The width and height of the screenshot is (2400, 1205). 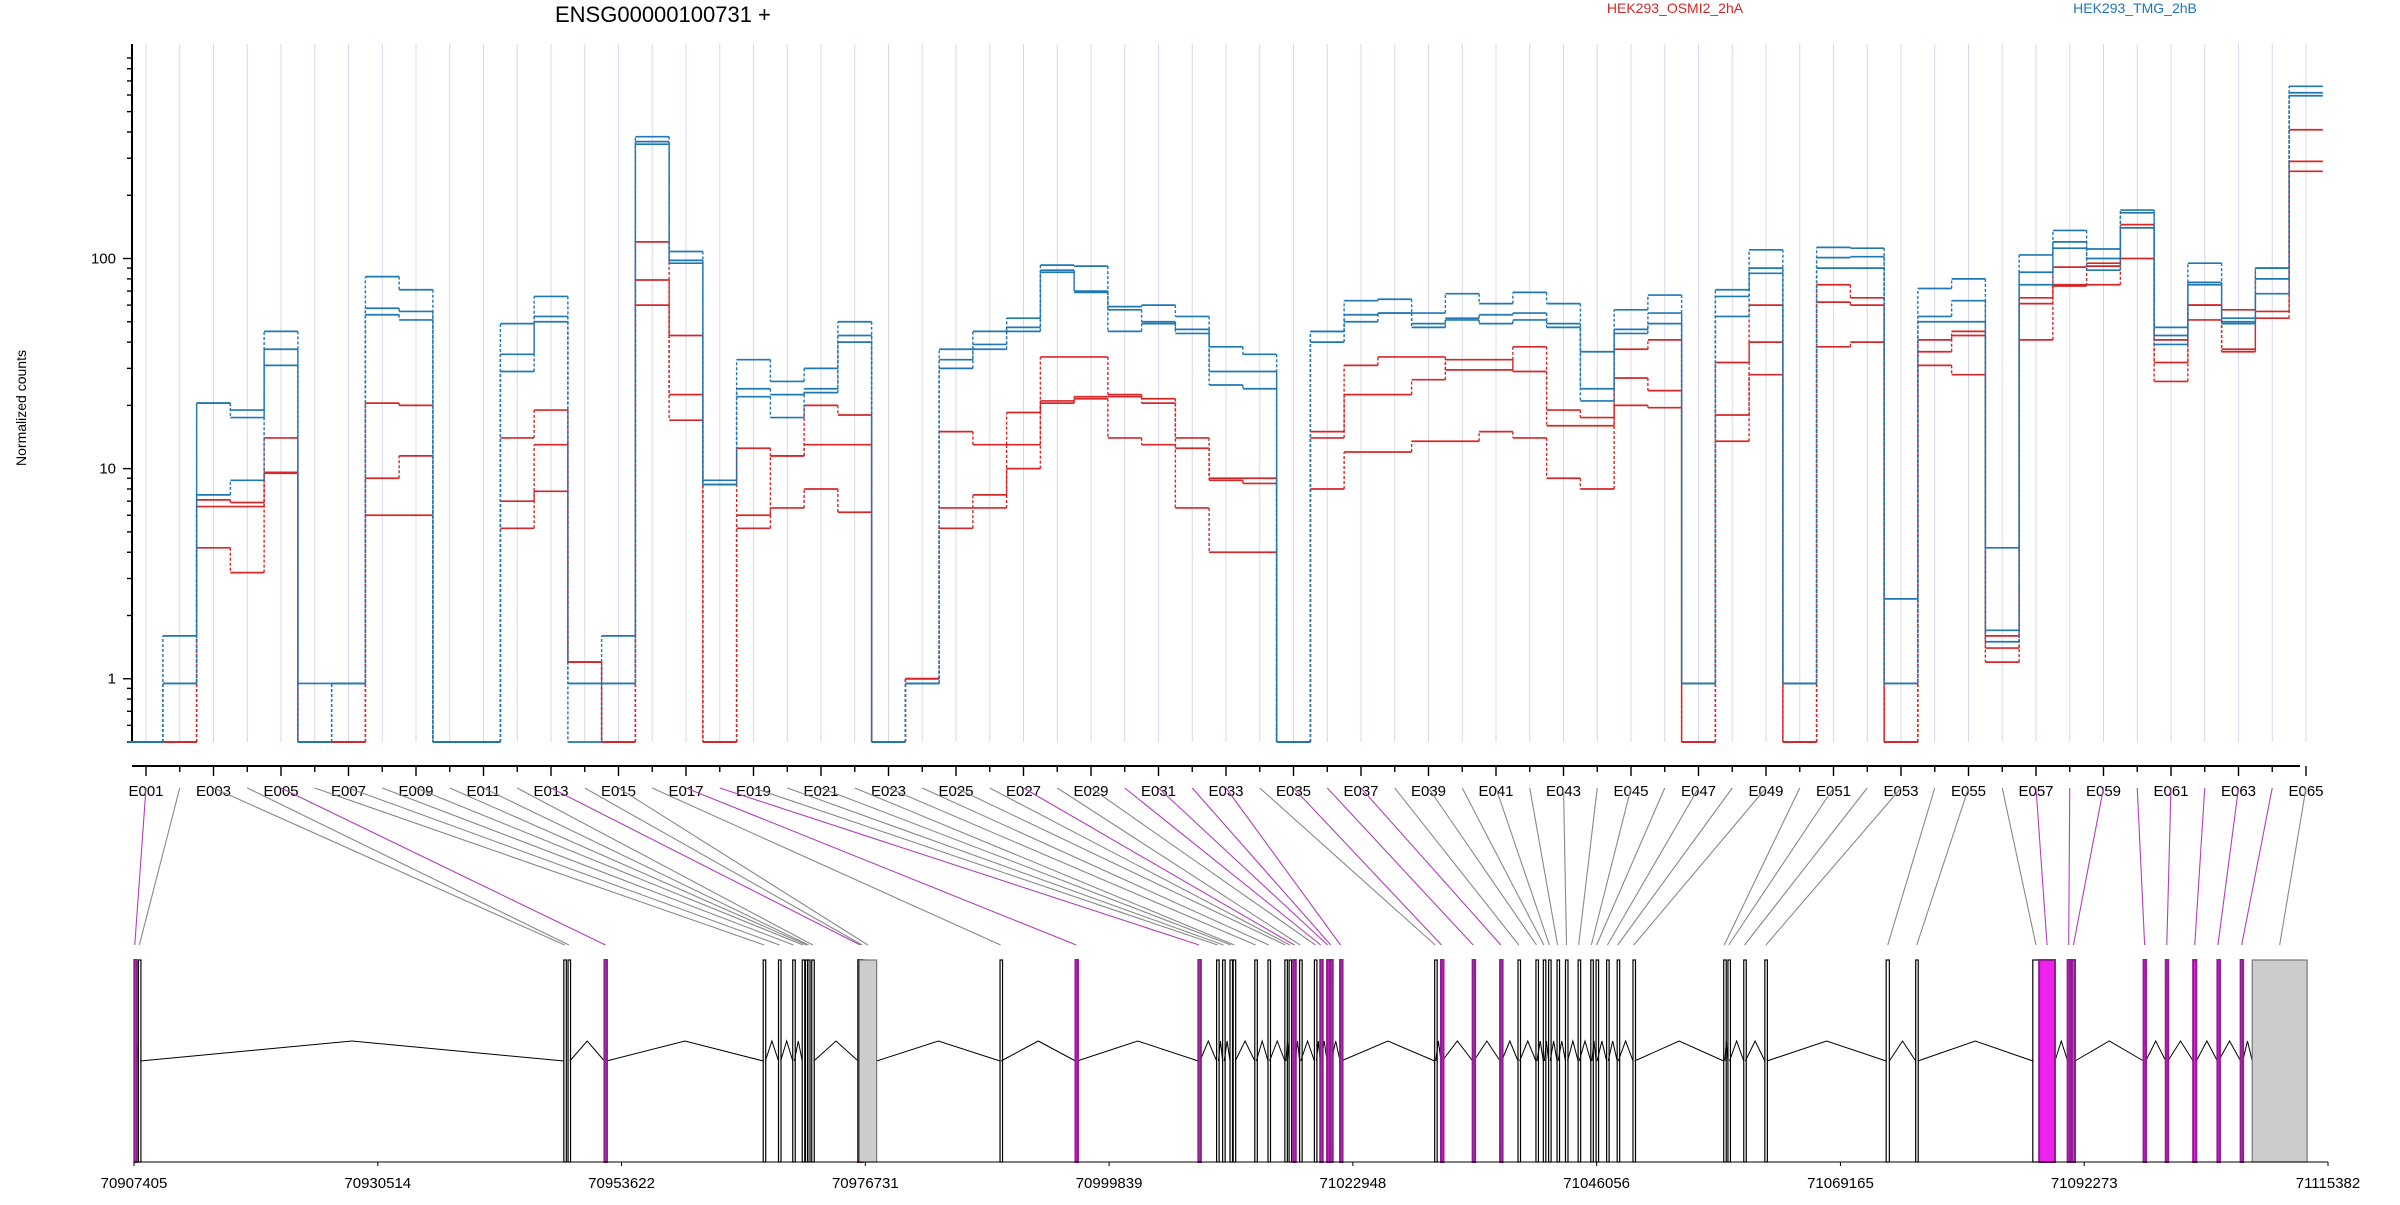 I want to click on connector-E041, so click(x=1522, y=866).